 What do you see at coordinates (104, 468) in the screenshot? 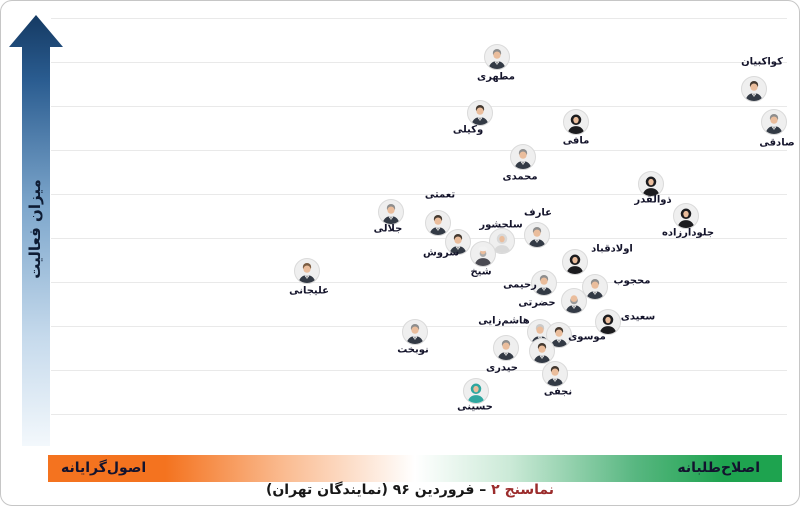
I see `x-axis-left-label: اصول‌گرایانه` at bounding box center [104, 468].